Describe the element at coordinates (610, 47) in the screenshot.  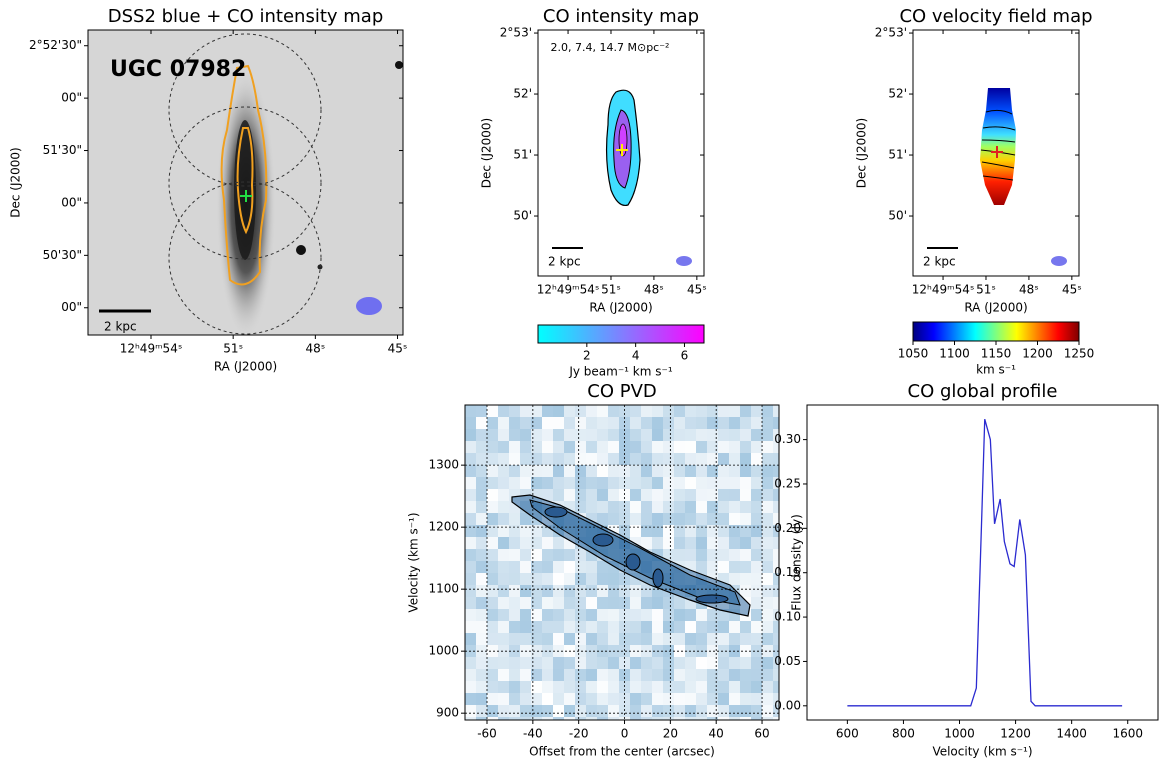
I see `contour-levels: 2.0, 7.4, 14.7 M⊙pc⁻²` at that location.